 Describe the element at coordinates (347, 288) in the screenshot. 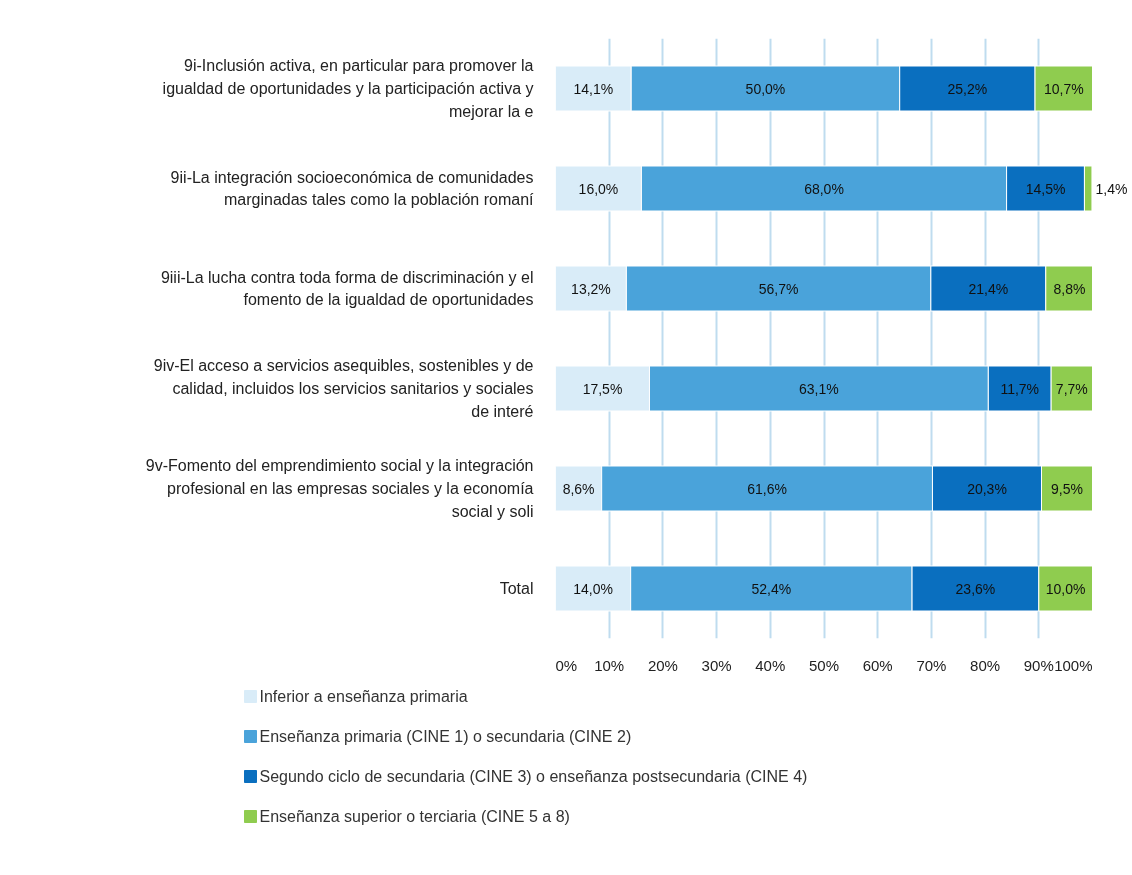

I see `y-tick-label: 9iii-La lucha contra toda forma de discriminación y el fomento de la igualdad de oportunidades` at that location.